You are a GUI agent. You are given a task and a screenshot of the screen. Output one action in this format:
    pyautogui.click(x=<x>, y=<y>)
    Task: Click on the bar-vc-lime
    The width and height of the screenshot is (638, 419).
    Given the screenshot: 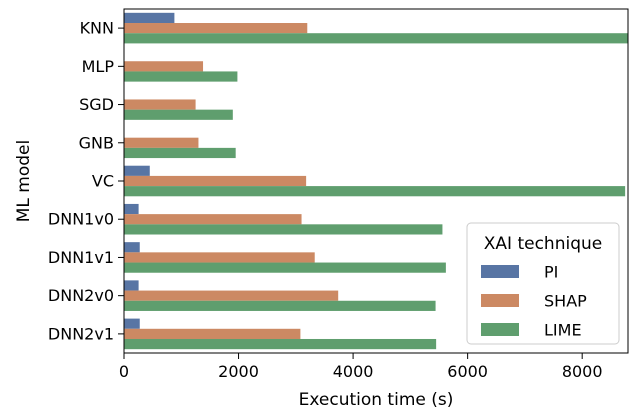 What is the action you would take?
    pyautogui.click(x=375, y=191)
    